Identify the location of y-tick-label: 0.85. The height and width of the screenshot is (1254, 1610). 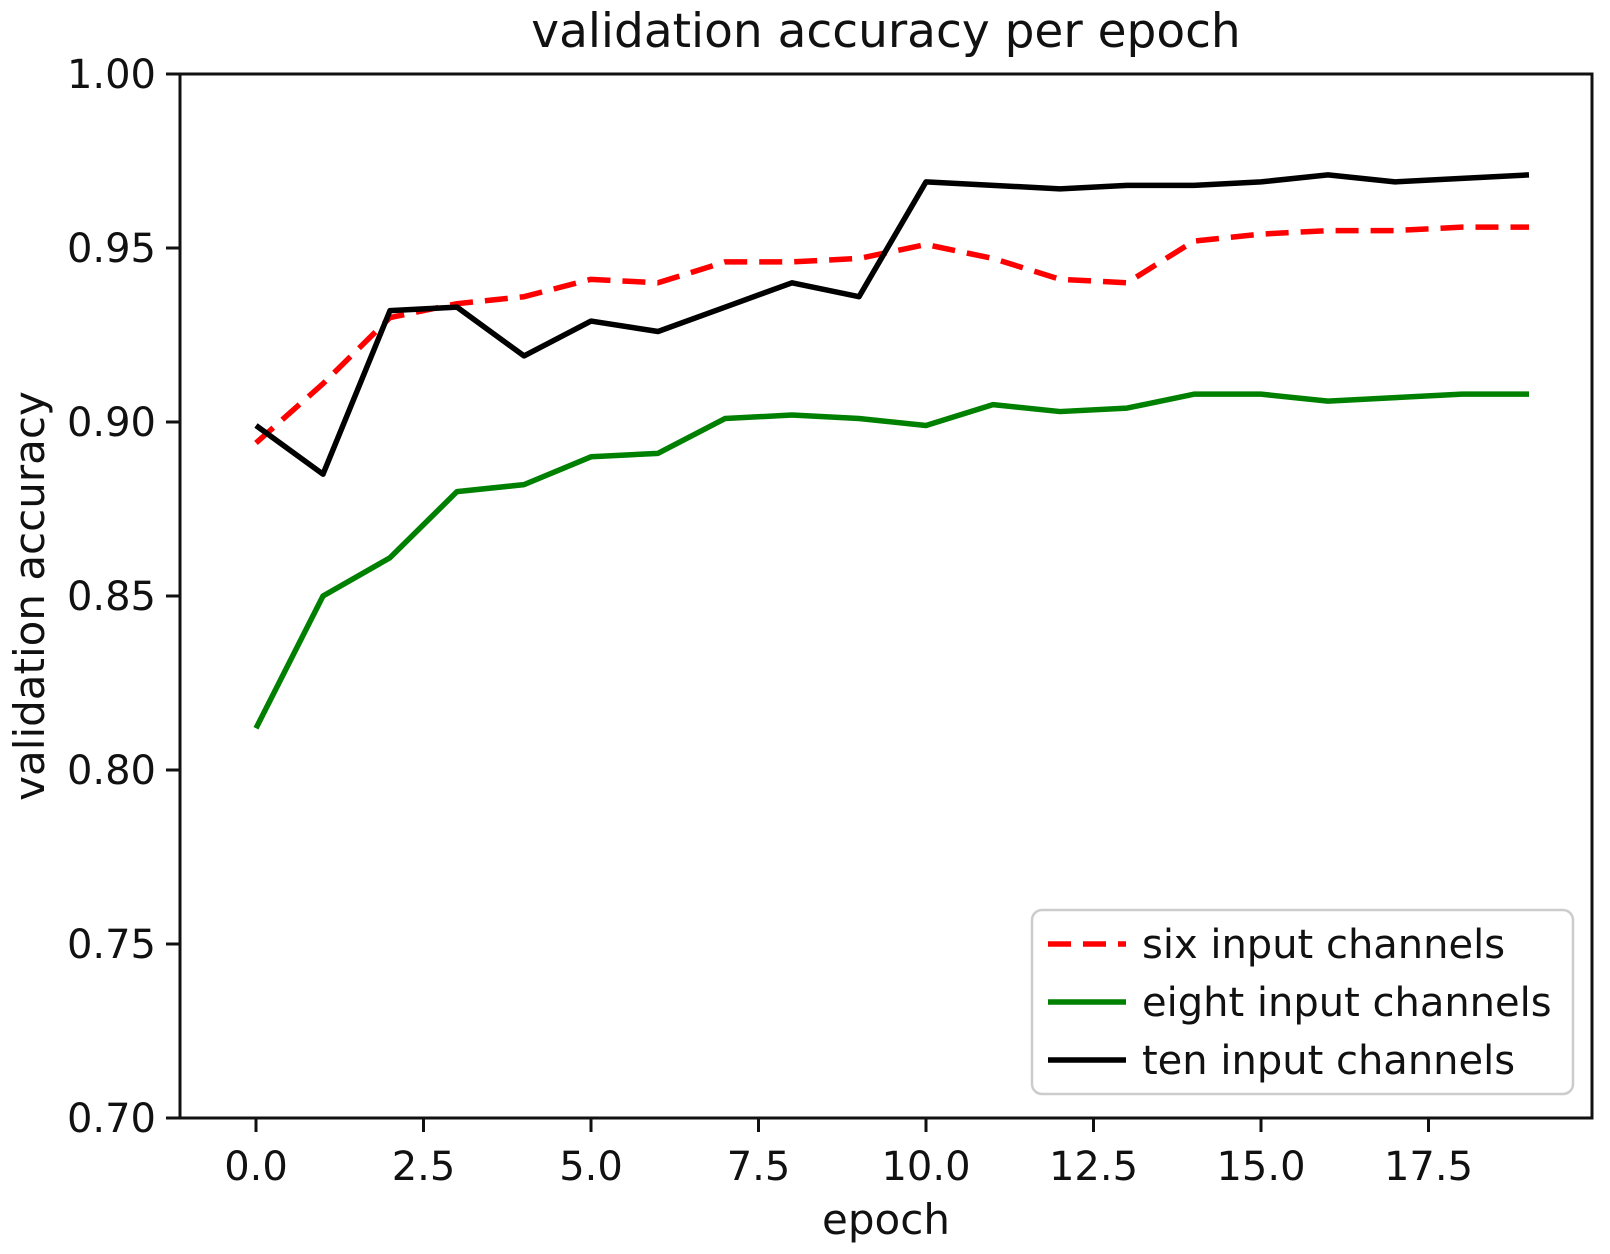
(111, 597).